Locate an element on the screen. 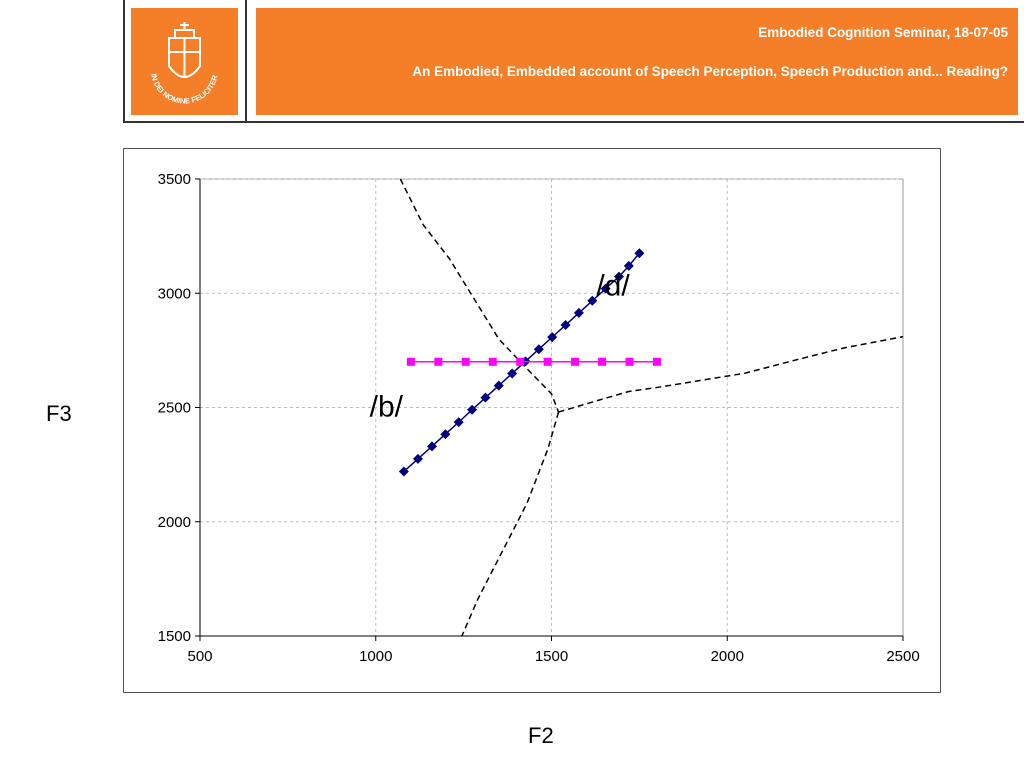 The width and height of the screenshot is (1024, 768). y-tick-label: 1500 is located at coordinates (174, 636).